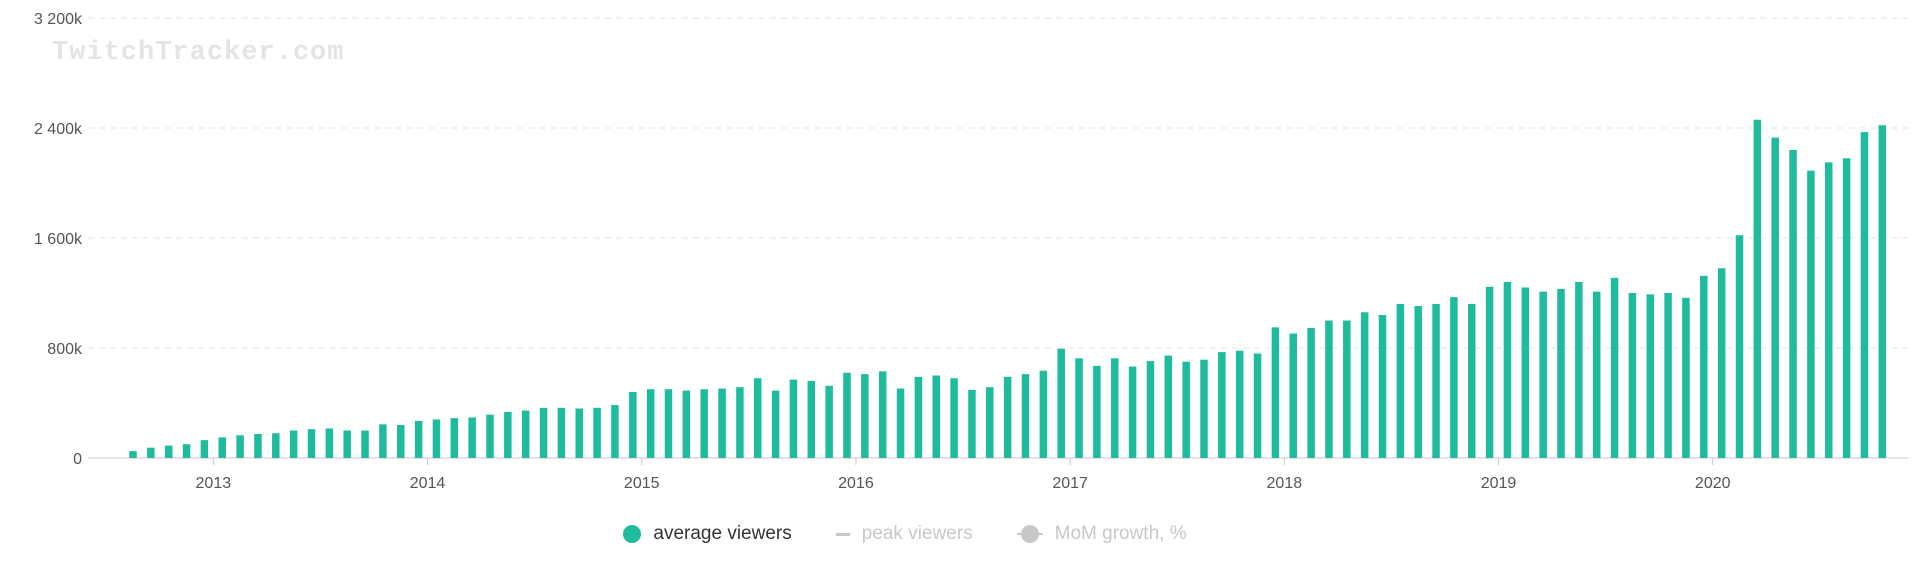  I want to click on legend-item-average-viewers: average viewers, so click(707, 534).